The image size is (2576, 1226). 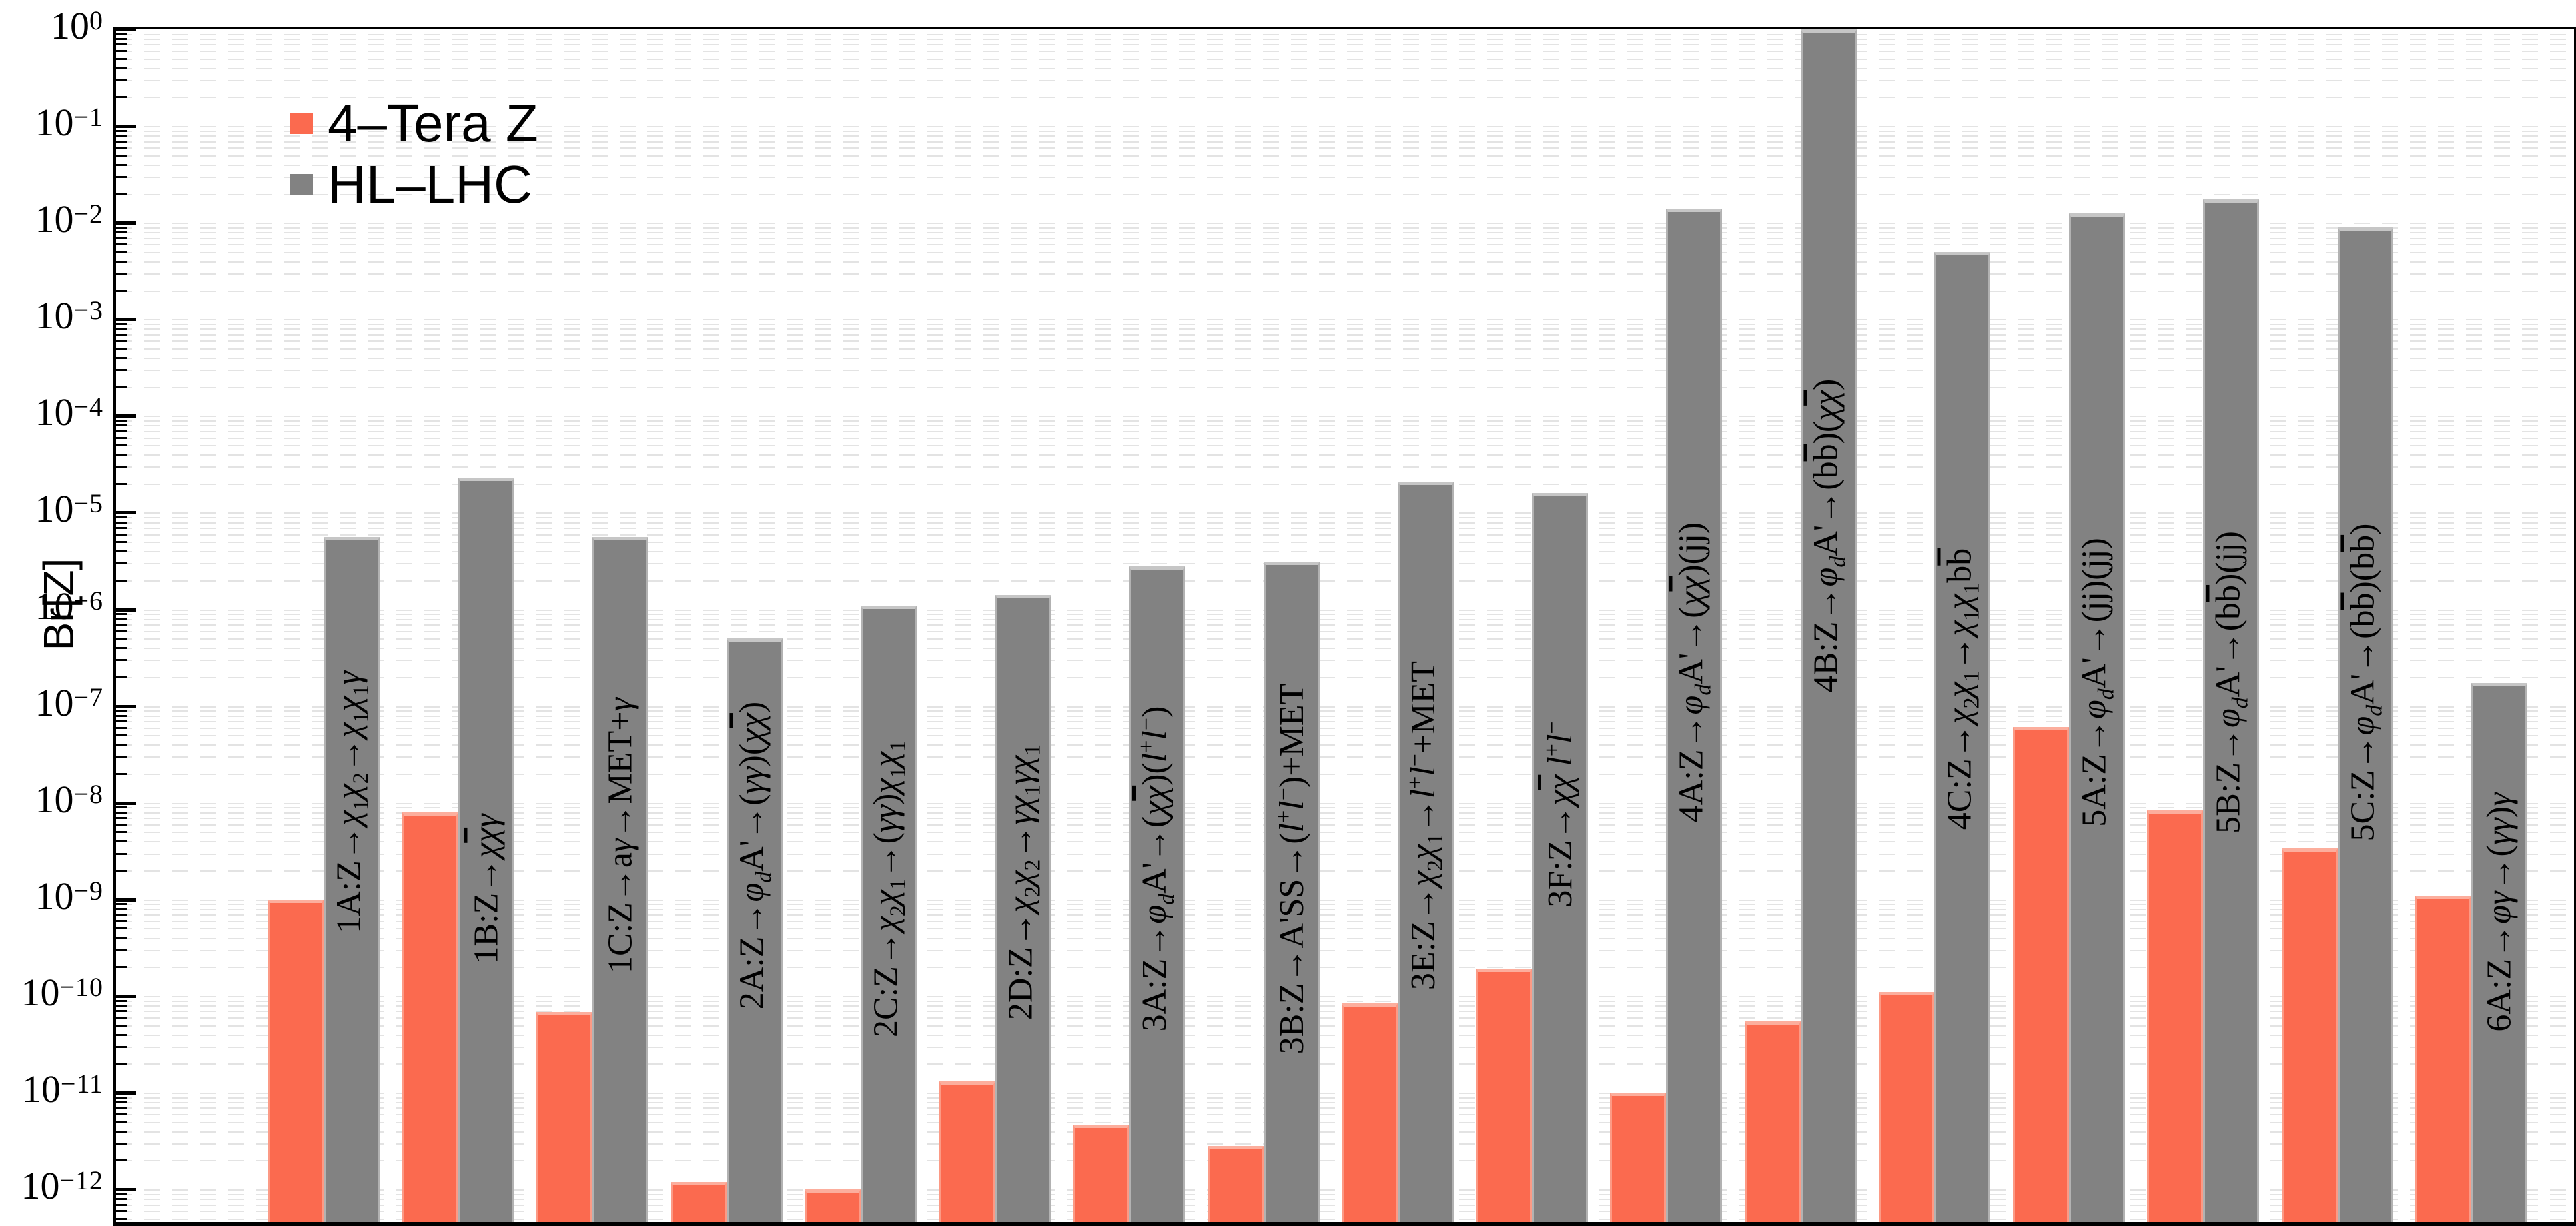 What do you see at coordinates (69, 606) in the screenshot?
I see `y-tick-label: 10⁻⁶` at bounding box center [69, 606].